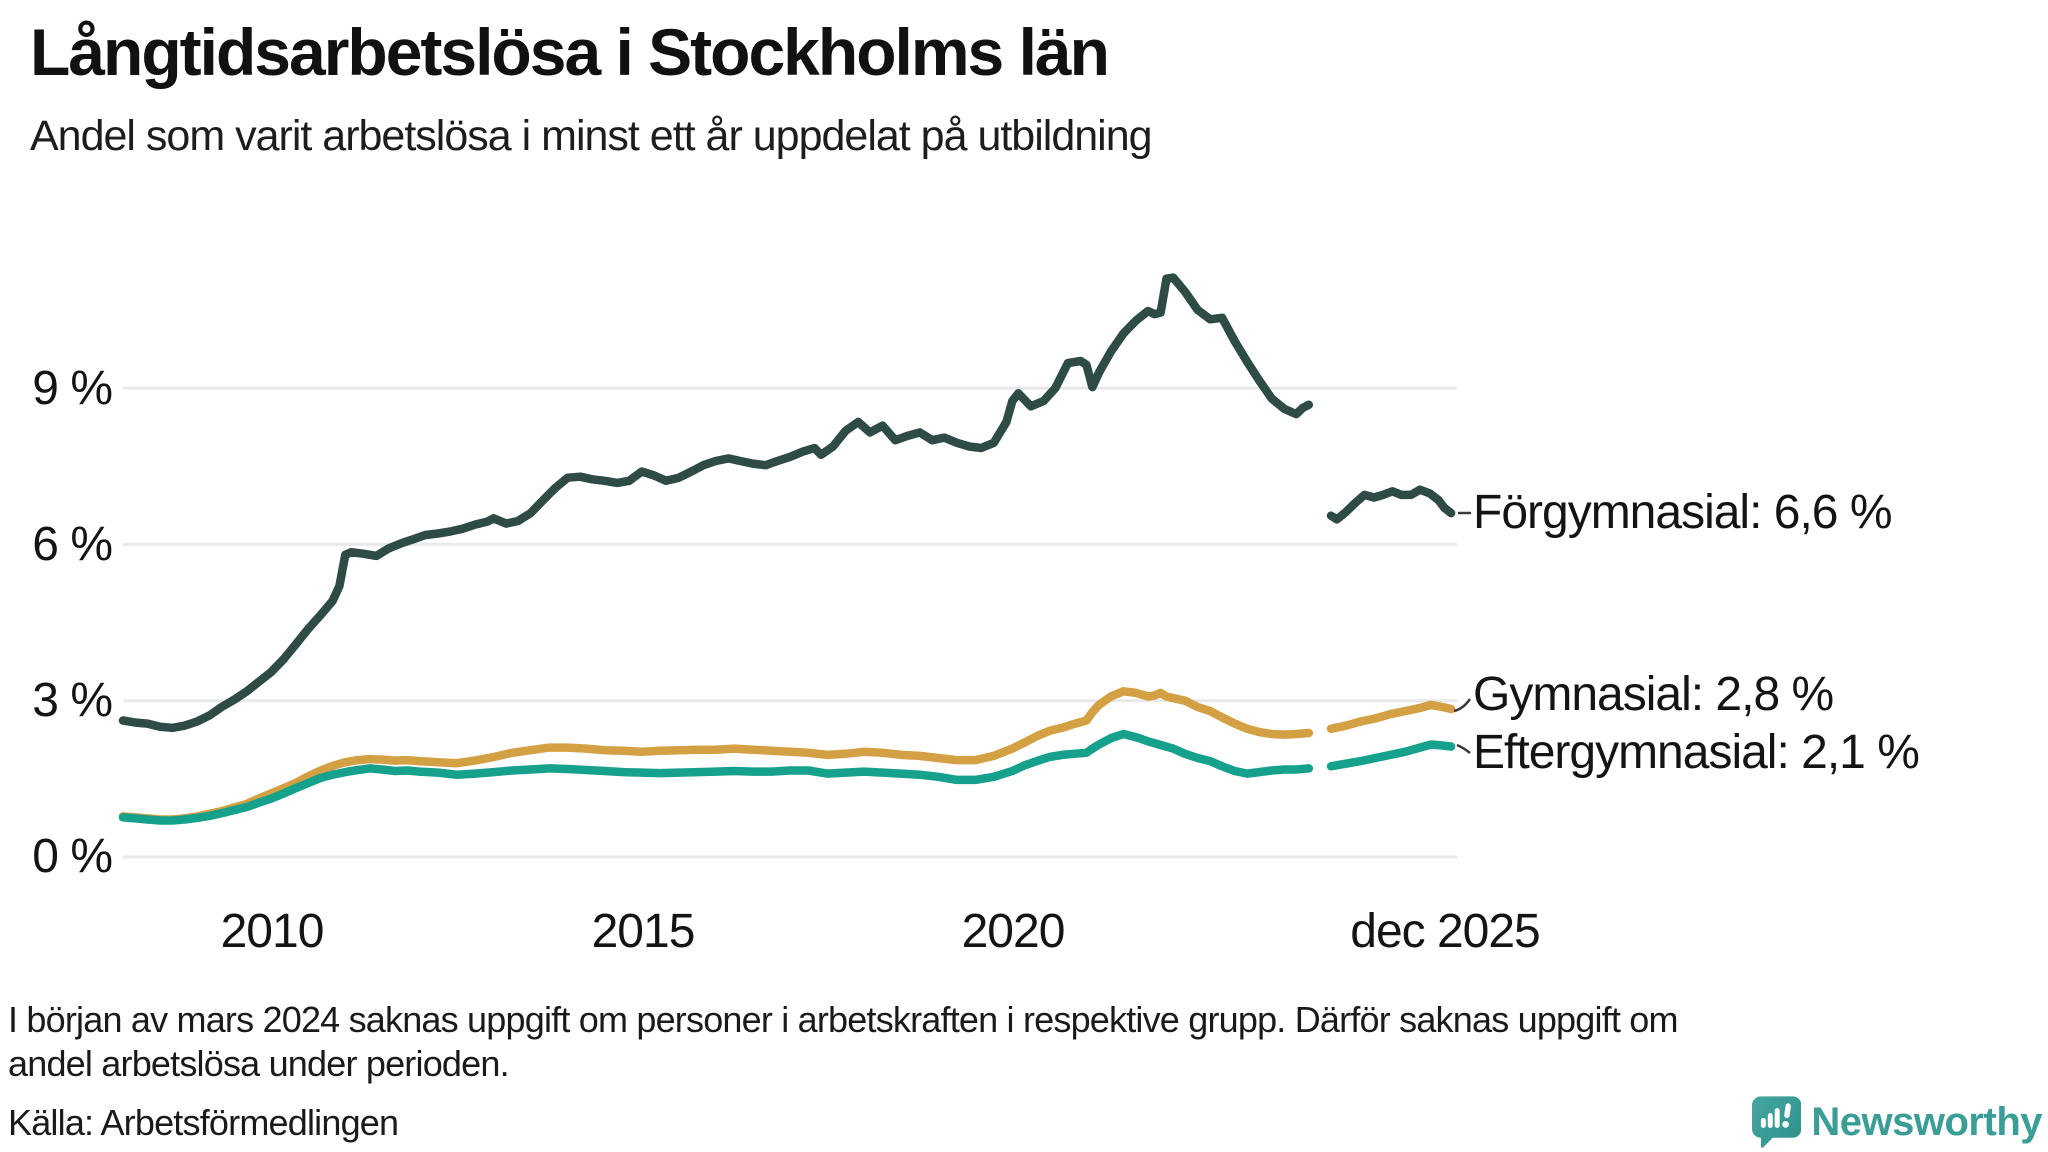  I want to click on source-credit: Källa: Arbetsförmedlingen, so click(203, 1122).